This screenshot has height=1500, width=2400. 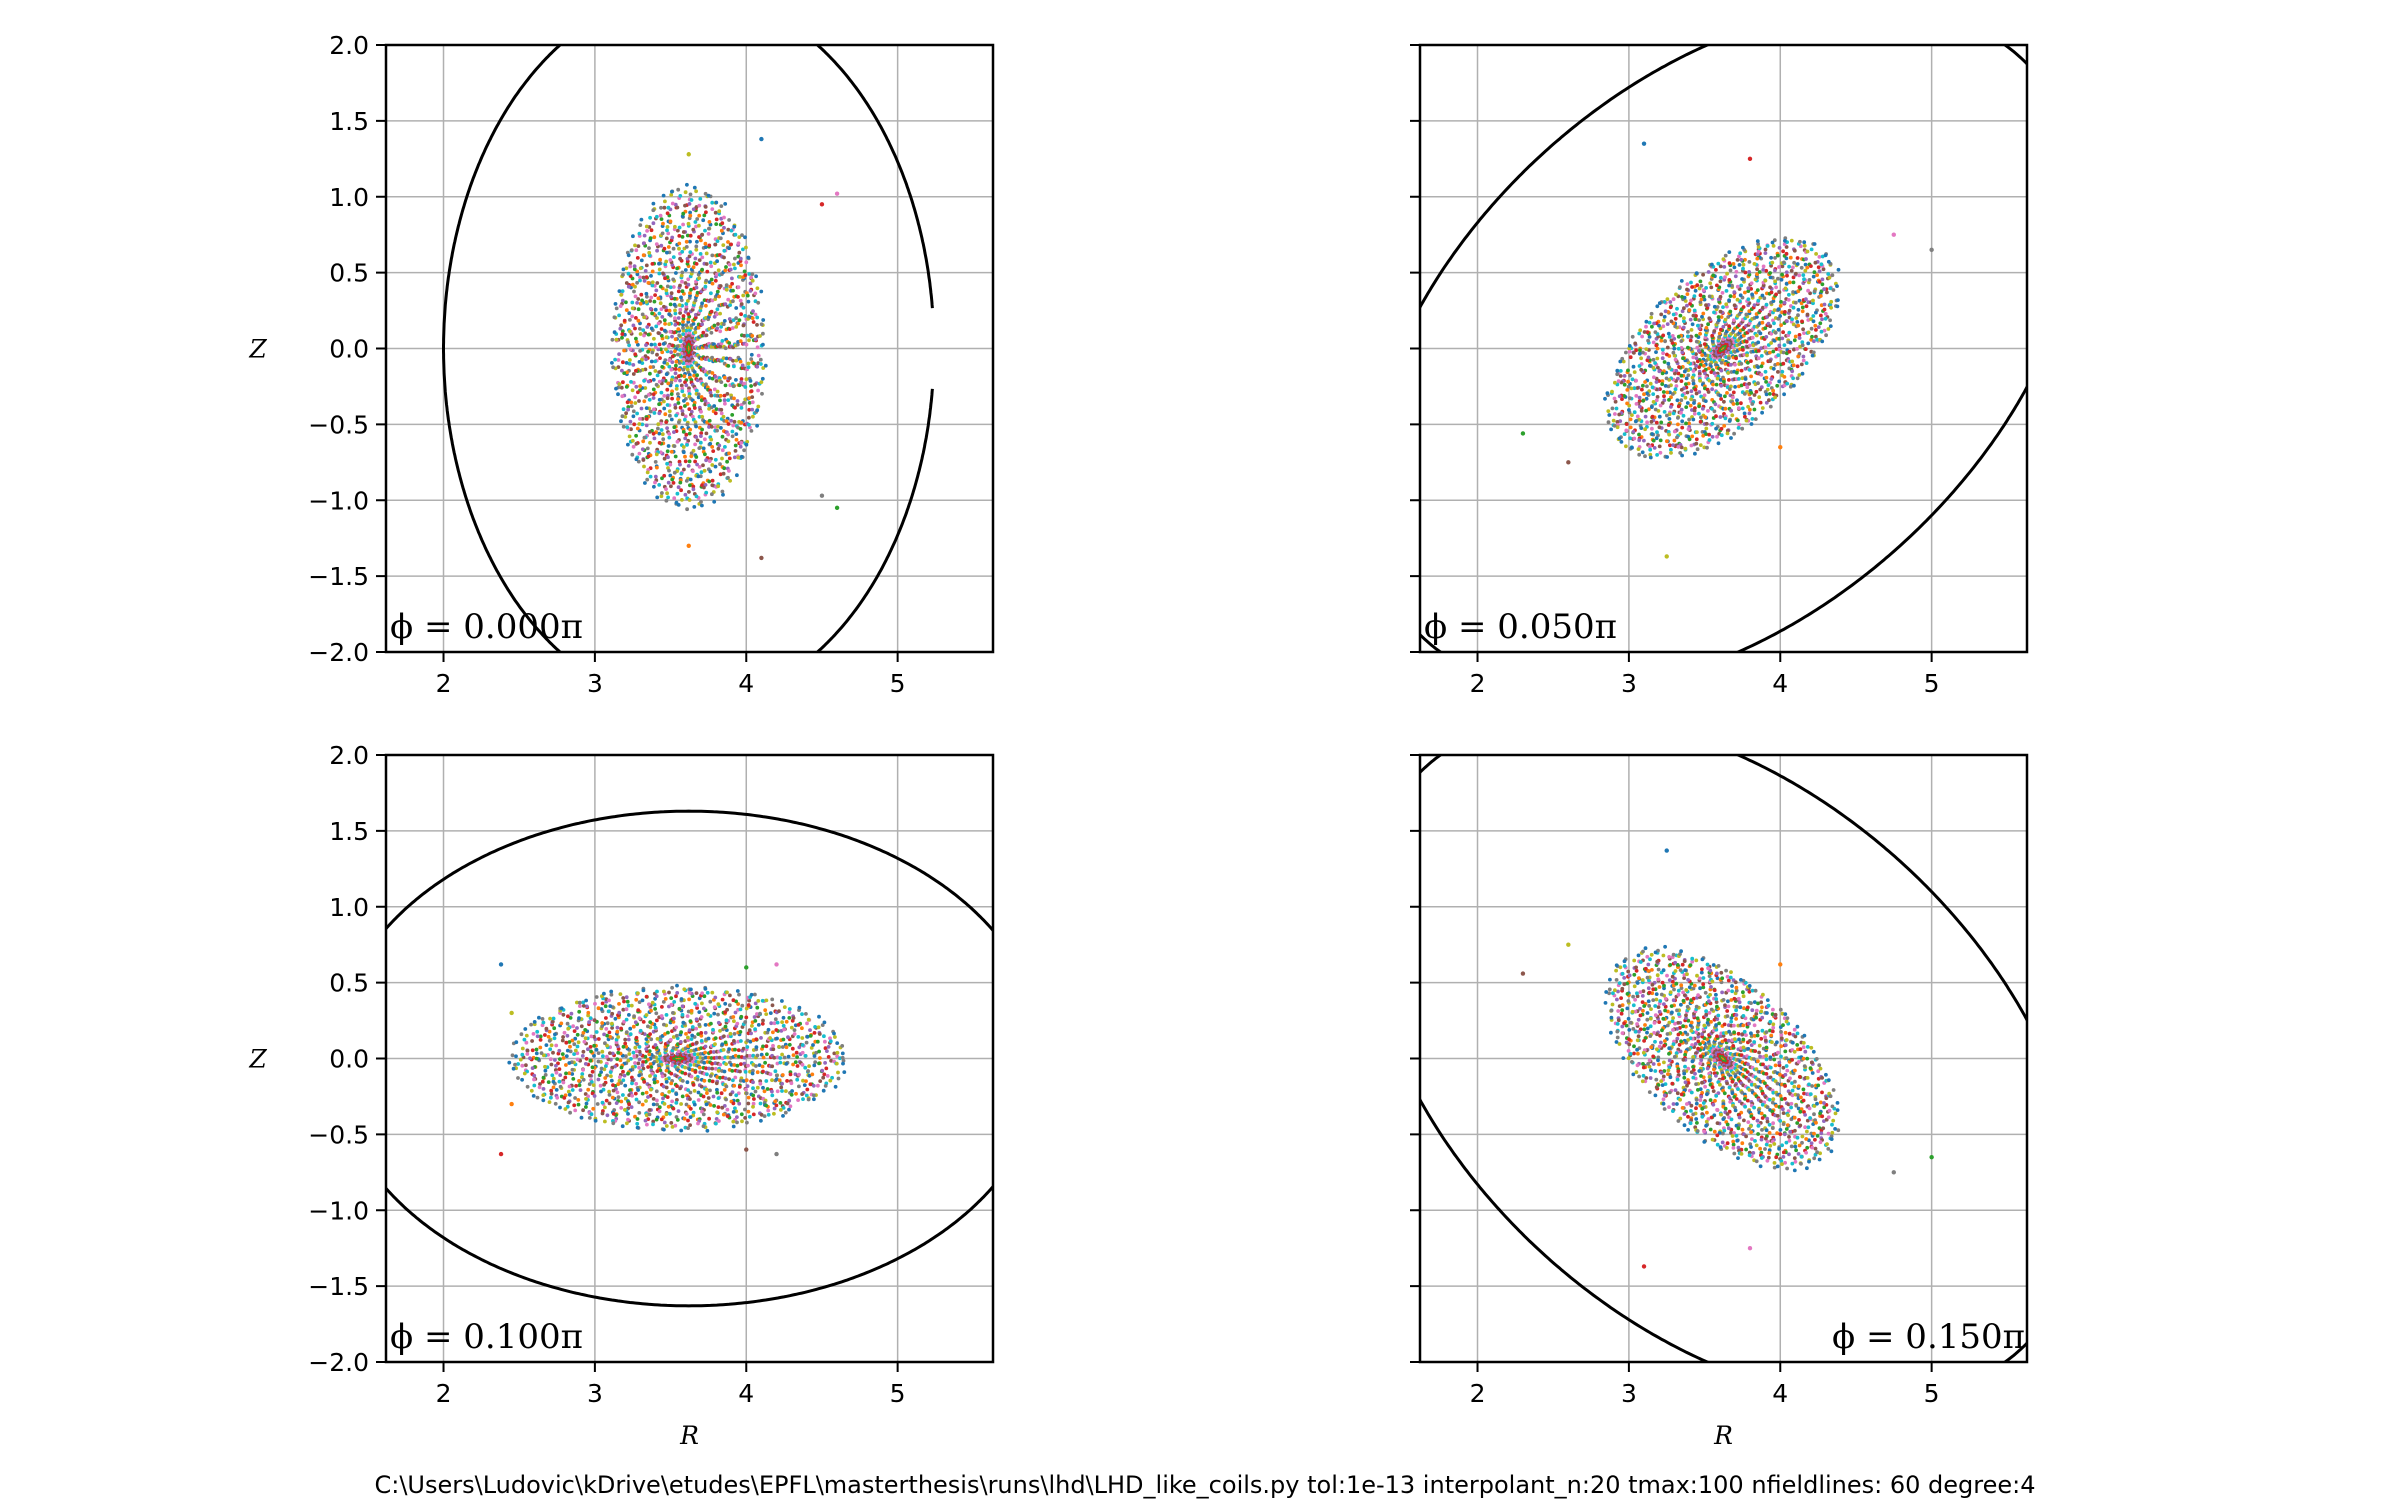 I want to click on x-tick-label: 5, so click(x=1932, y=683).